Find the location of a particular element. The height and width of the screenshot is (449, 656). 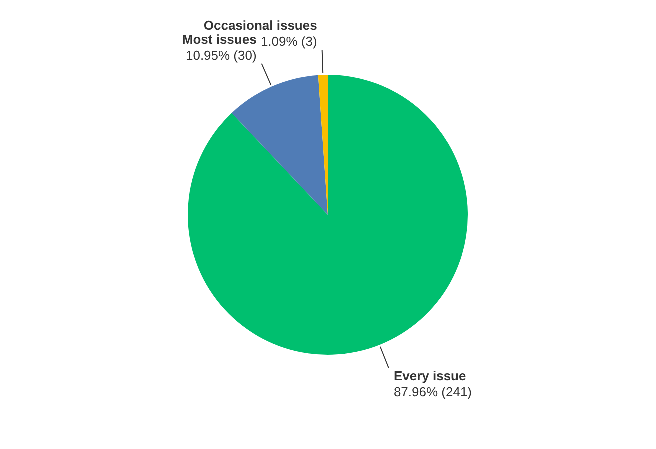

data-label: 1.09% (3) is located at coordinates (289, 42).